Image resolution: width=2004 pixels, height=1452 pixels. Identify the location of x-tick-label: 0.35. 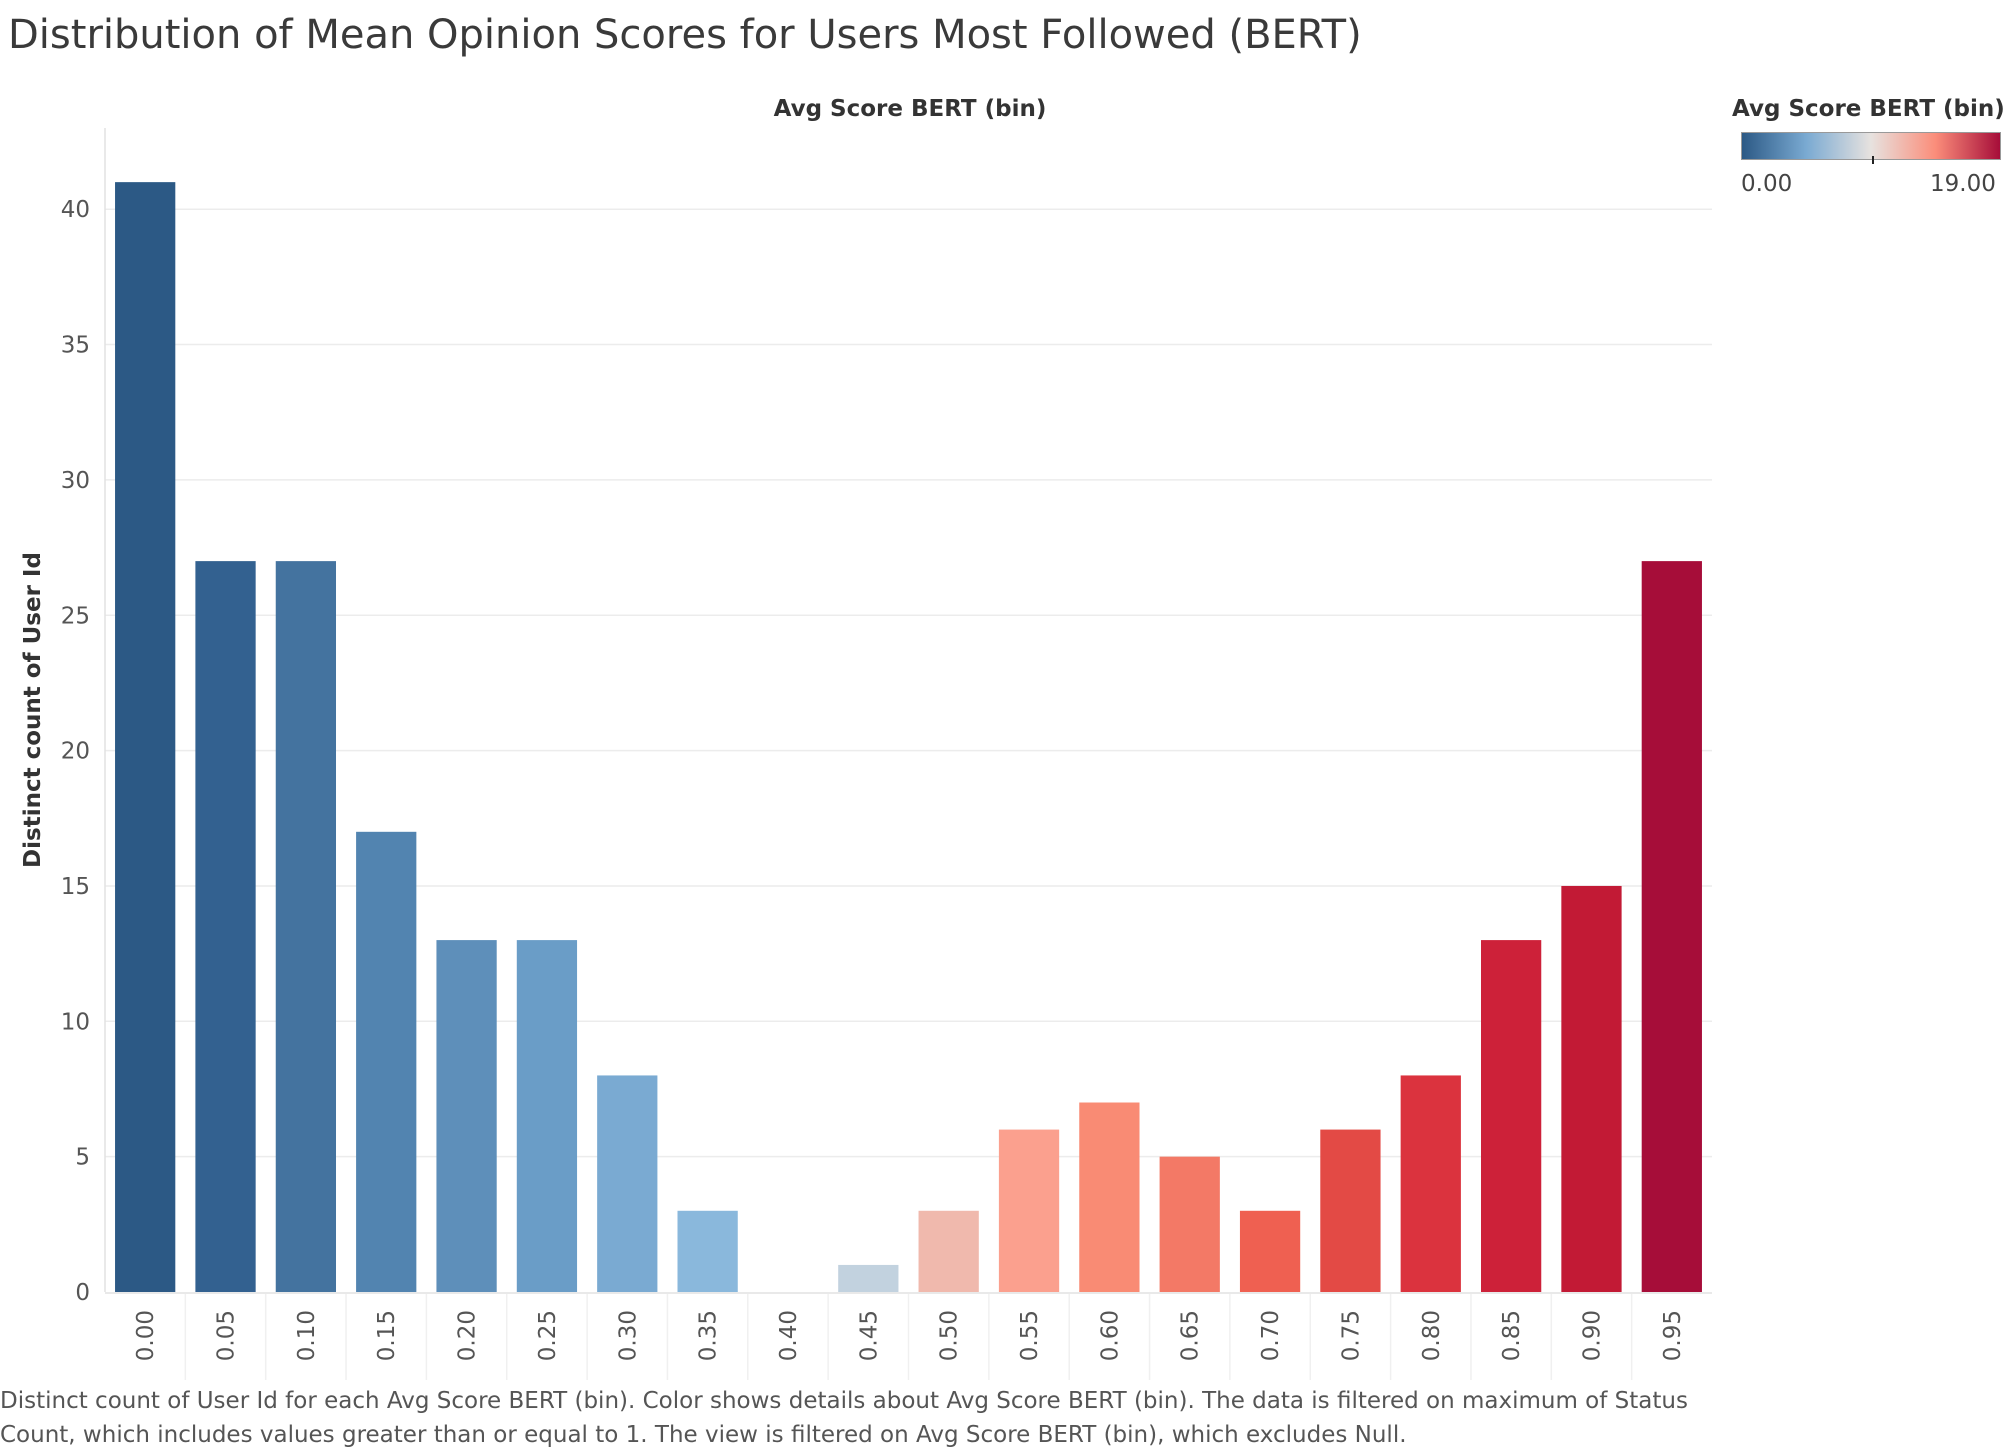
(709, 1335).